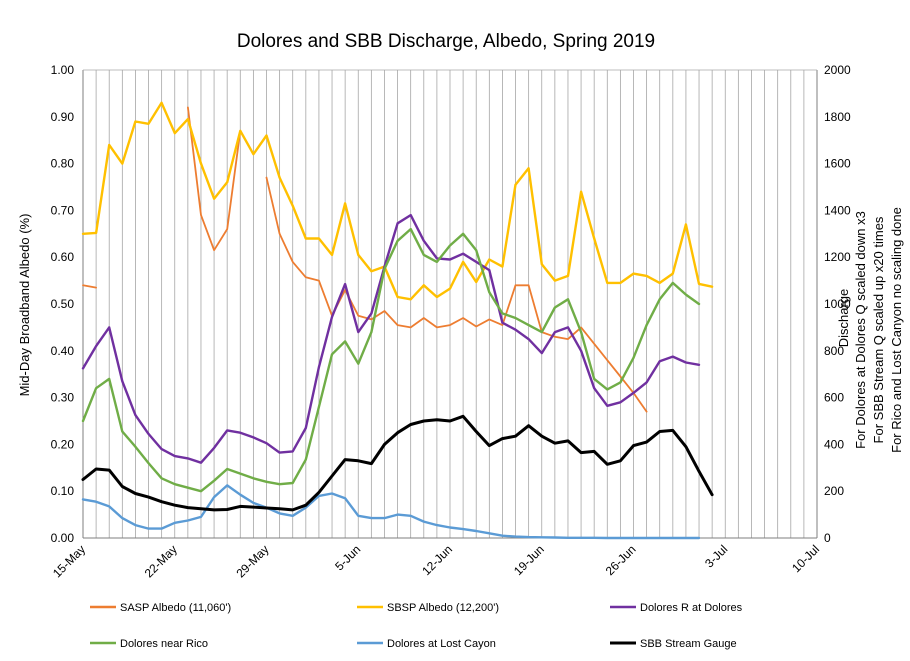 The image size is (910, 661). What do you see at coordinates (443, 608) in the screenshot?
I see `legend-label: SBSP Albedo (12,200')` at bounding box center [443, 608].